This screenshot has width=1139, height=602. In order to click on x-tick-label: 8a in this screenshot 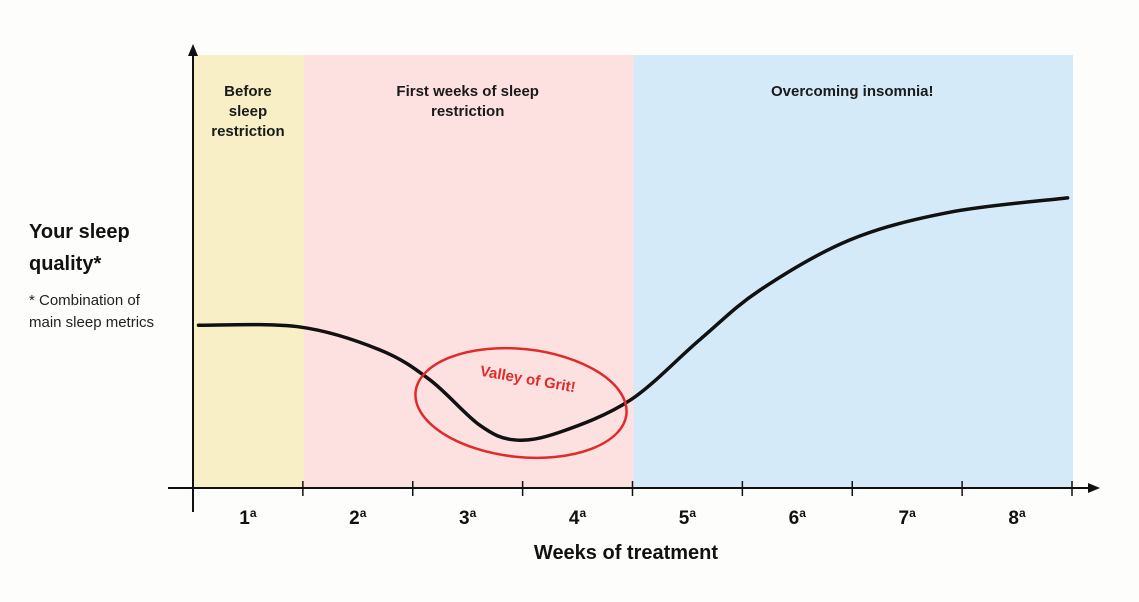, I will do `click(1017, 517)`.